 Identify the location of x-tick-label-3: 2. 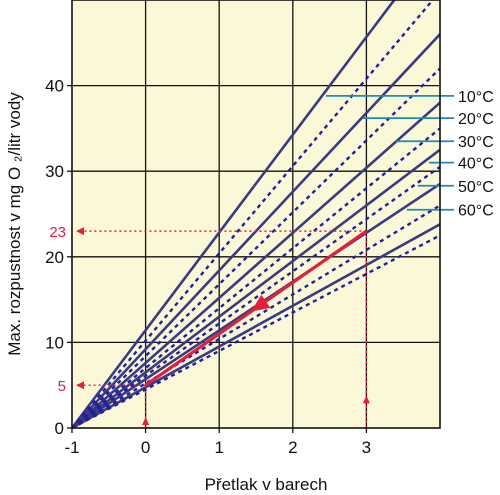
(292, 447).